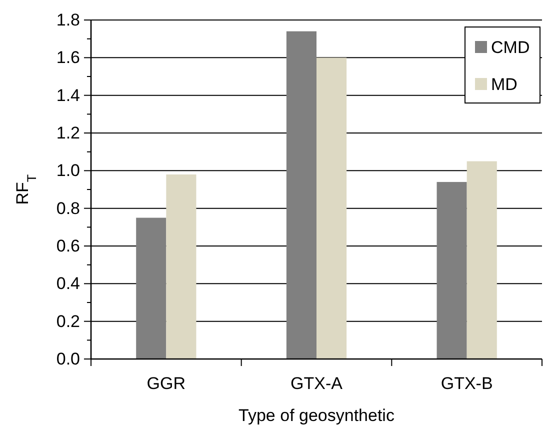 The height and width of the screenshot is (427, 550). What do you see at coordinates (316, 415) in the screenshot?
I see `x-axis-title: Type of geosynthetic` at bounding box center [316, 415].